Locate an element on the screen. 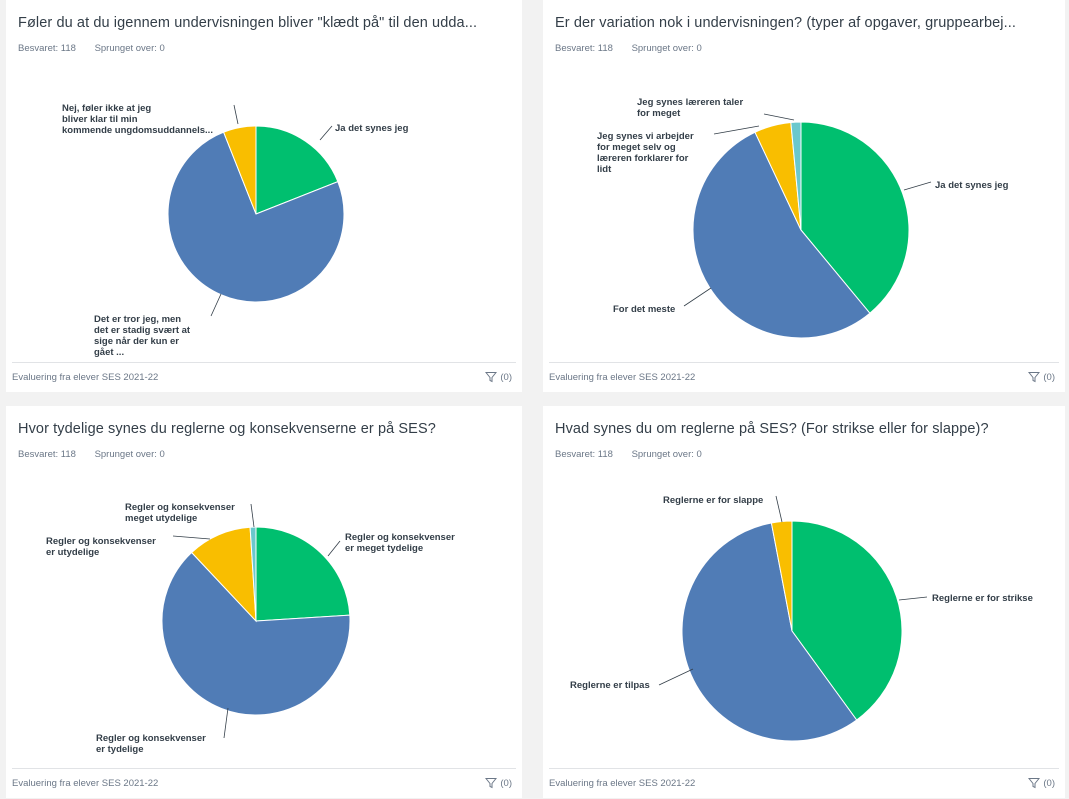  slice-label: Regler og konsekvenser er utydelige is located at coordinates (101, 547).